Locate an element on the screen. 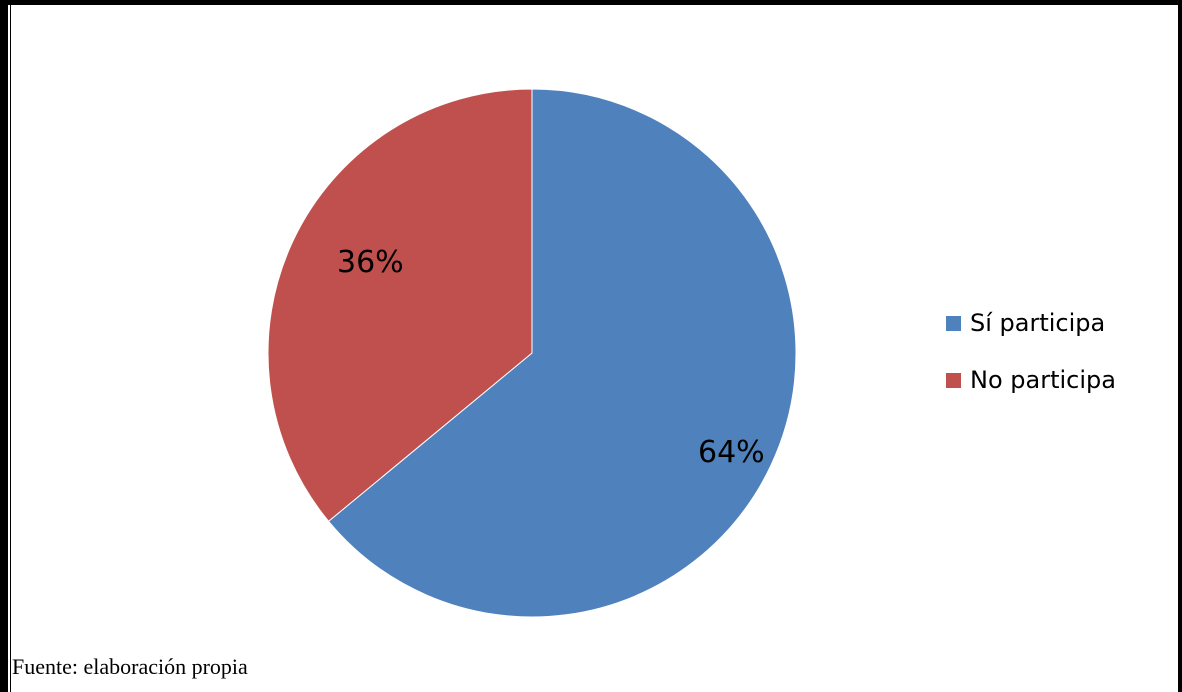 The width and height of the screenshot is (1182, 692). slice-labels: 64% 36% is located at coordinates (551, 357).